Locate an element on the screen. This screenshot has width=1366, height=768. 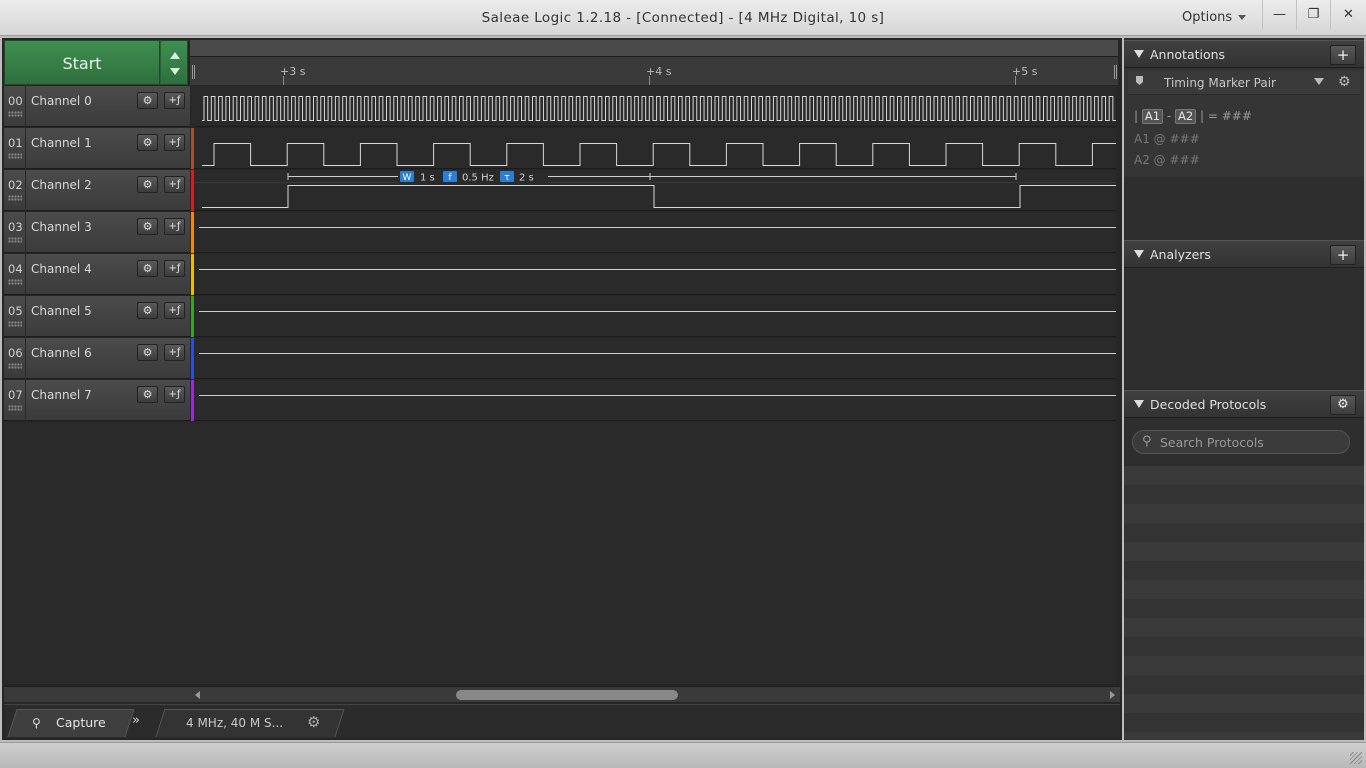
marker-a1-tag: A1 is located at coordinates (1152, 116).